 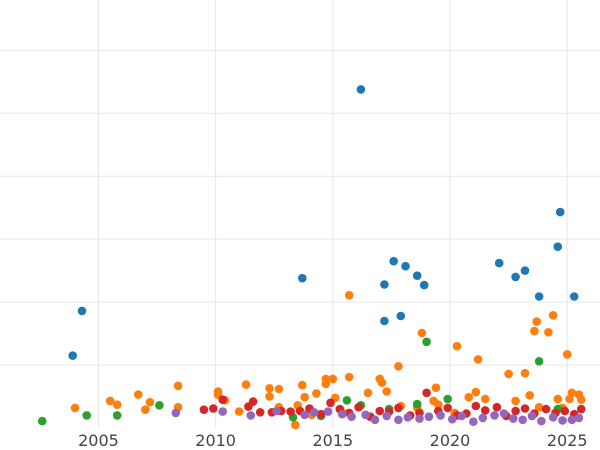 I want to click on x-axis-tick-labels: 2005 2010 2015 2020 2025, so click(x=332, y=440).